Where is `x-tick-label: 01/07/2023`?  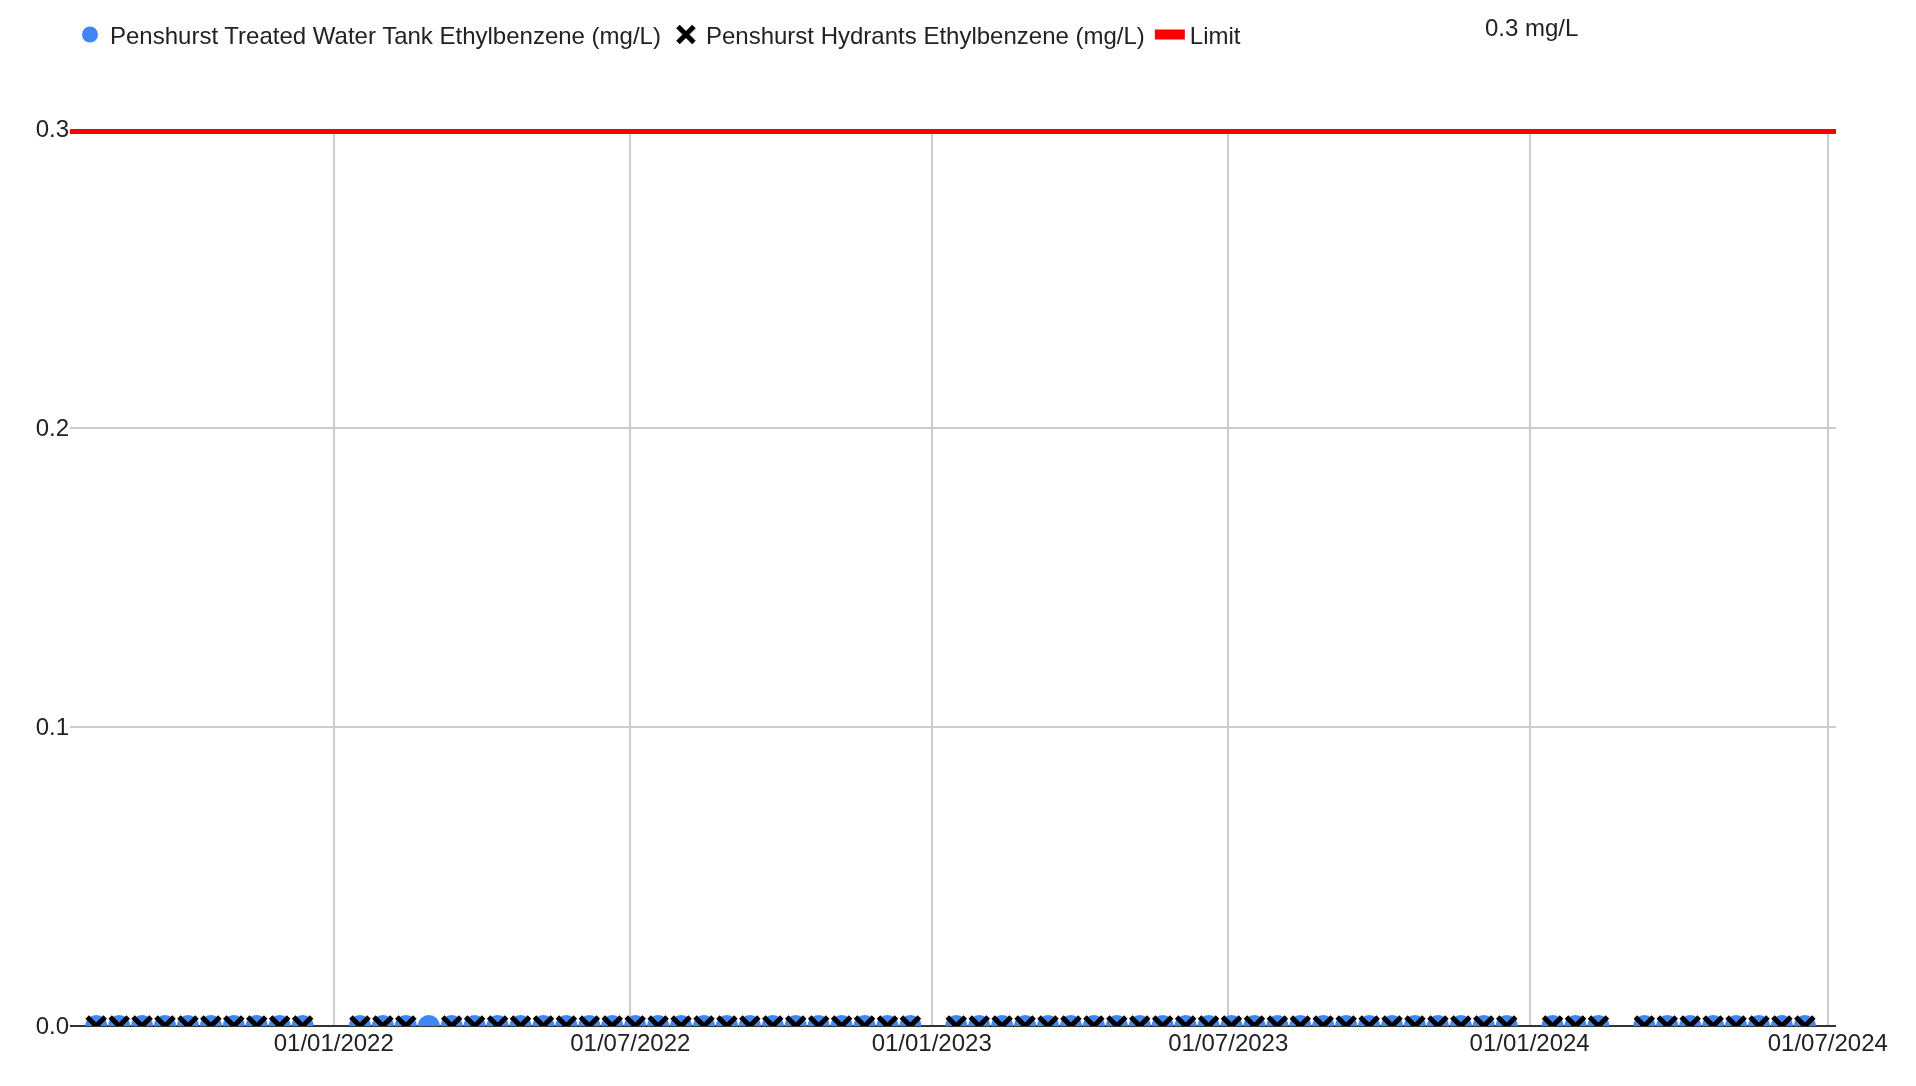
x-tick-label: 01/07/2023 is located at coordinates (1228, 1042).